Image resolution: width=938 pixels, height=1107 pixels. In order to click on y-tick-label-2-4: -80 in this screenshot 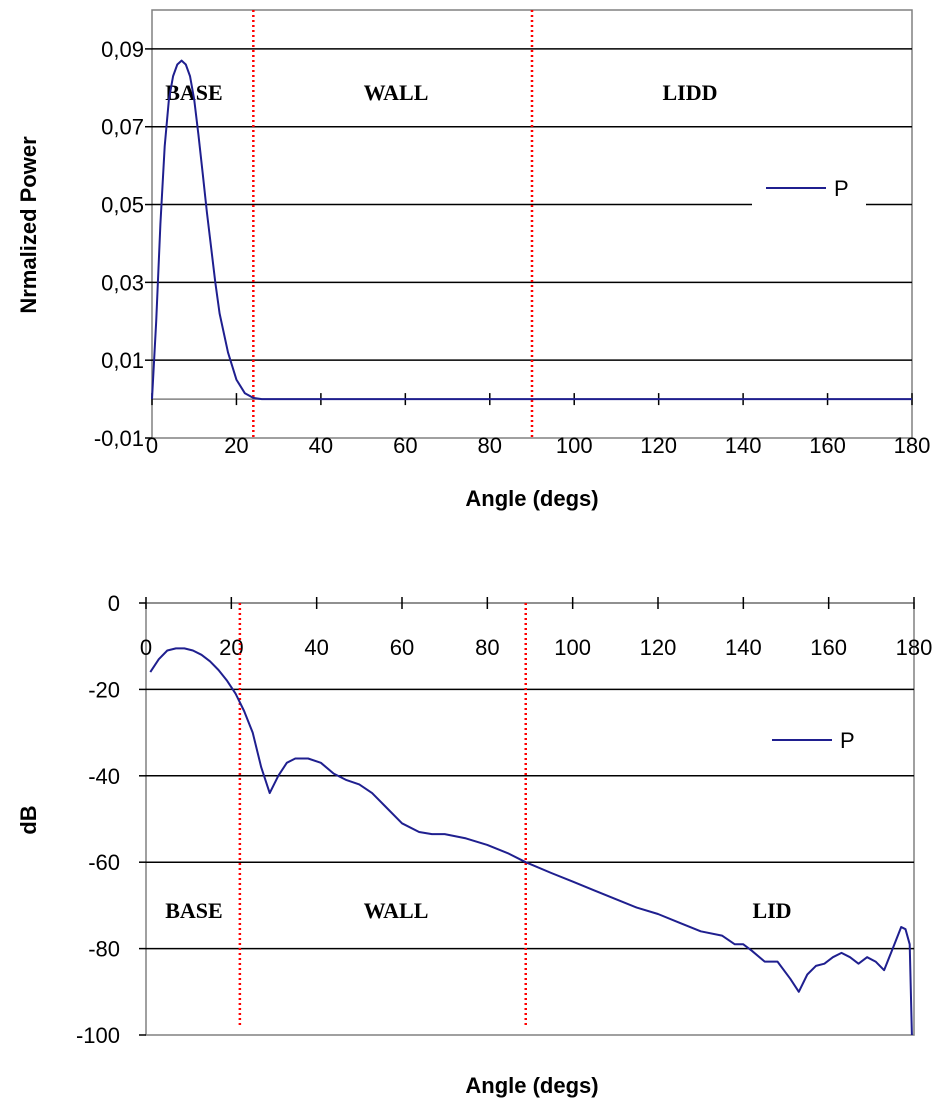, I will do `click(104, 949)`.